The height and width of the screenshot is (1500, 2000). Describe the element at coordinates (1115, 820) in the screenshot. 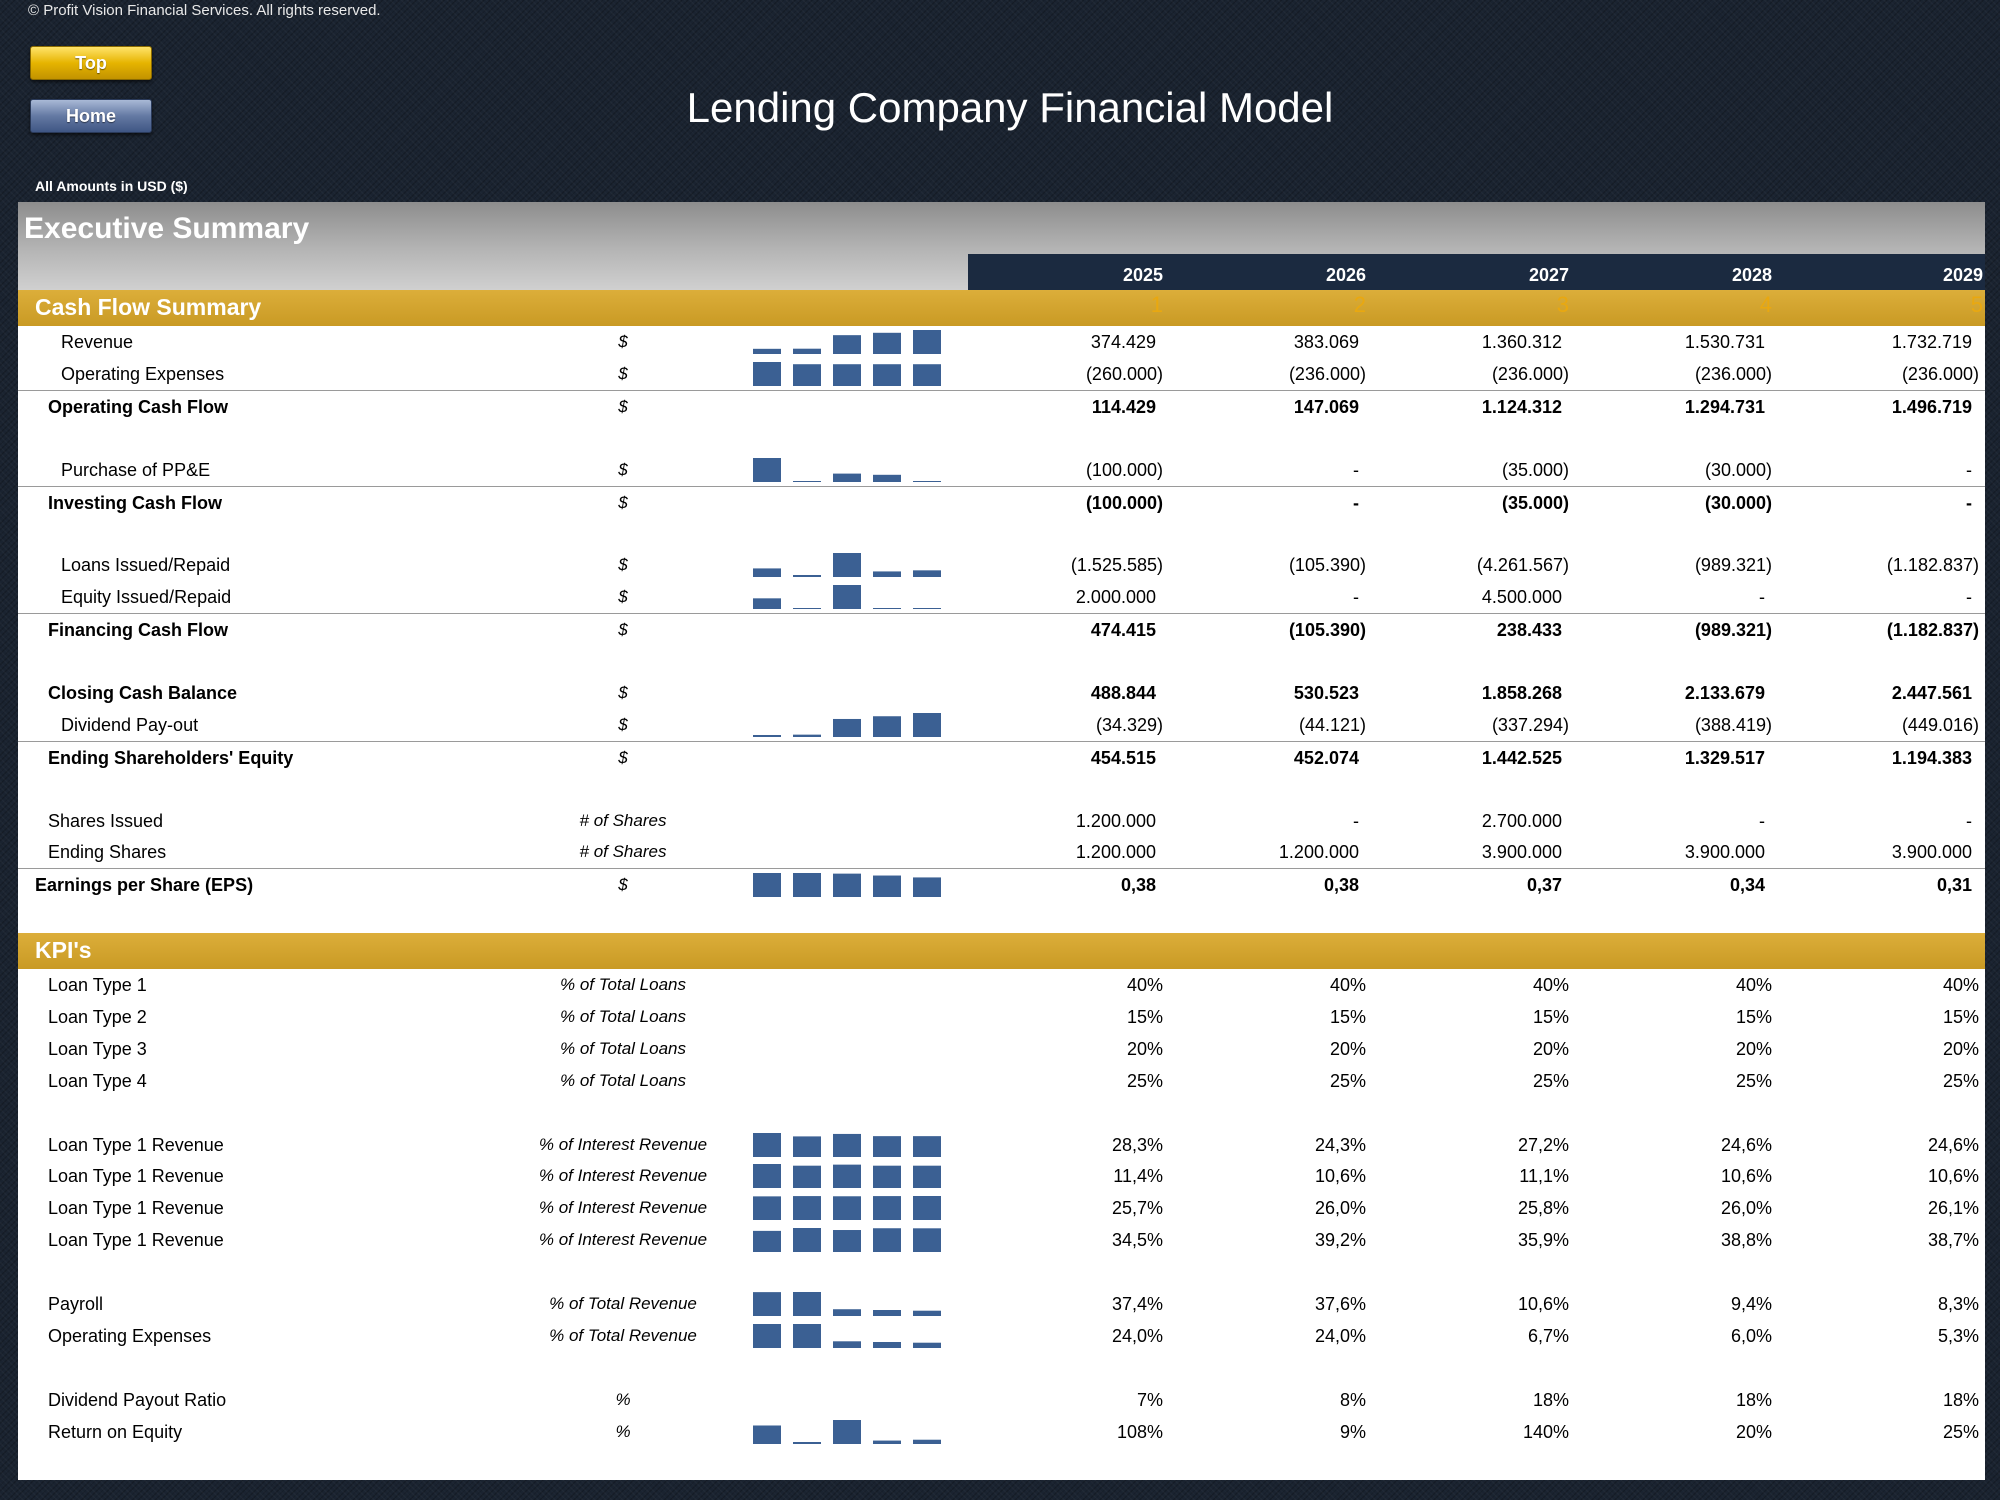

I see `cell-value-2025: 1.200.000` at that location.